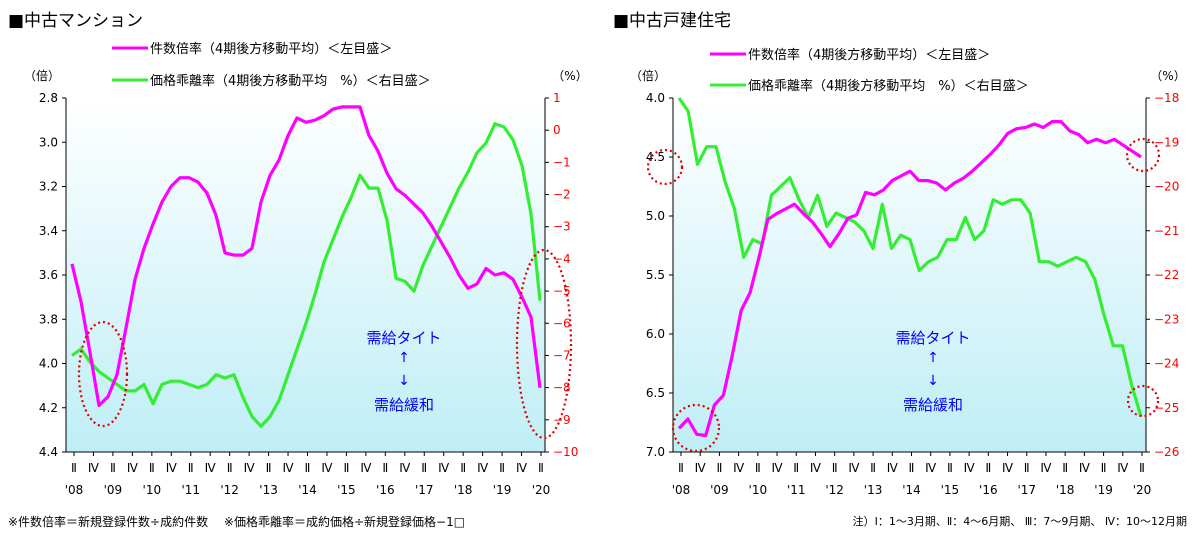  I want to click on right-tick-label: −22, so click(1166, 275).